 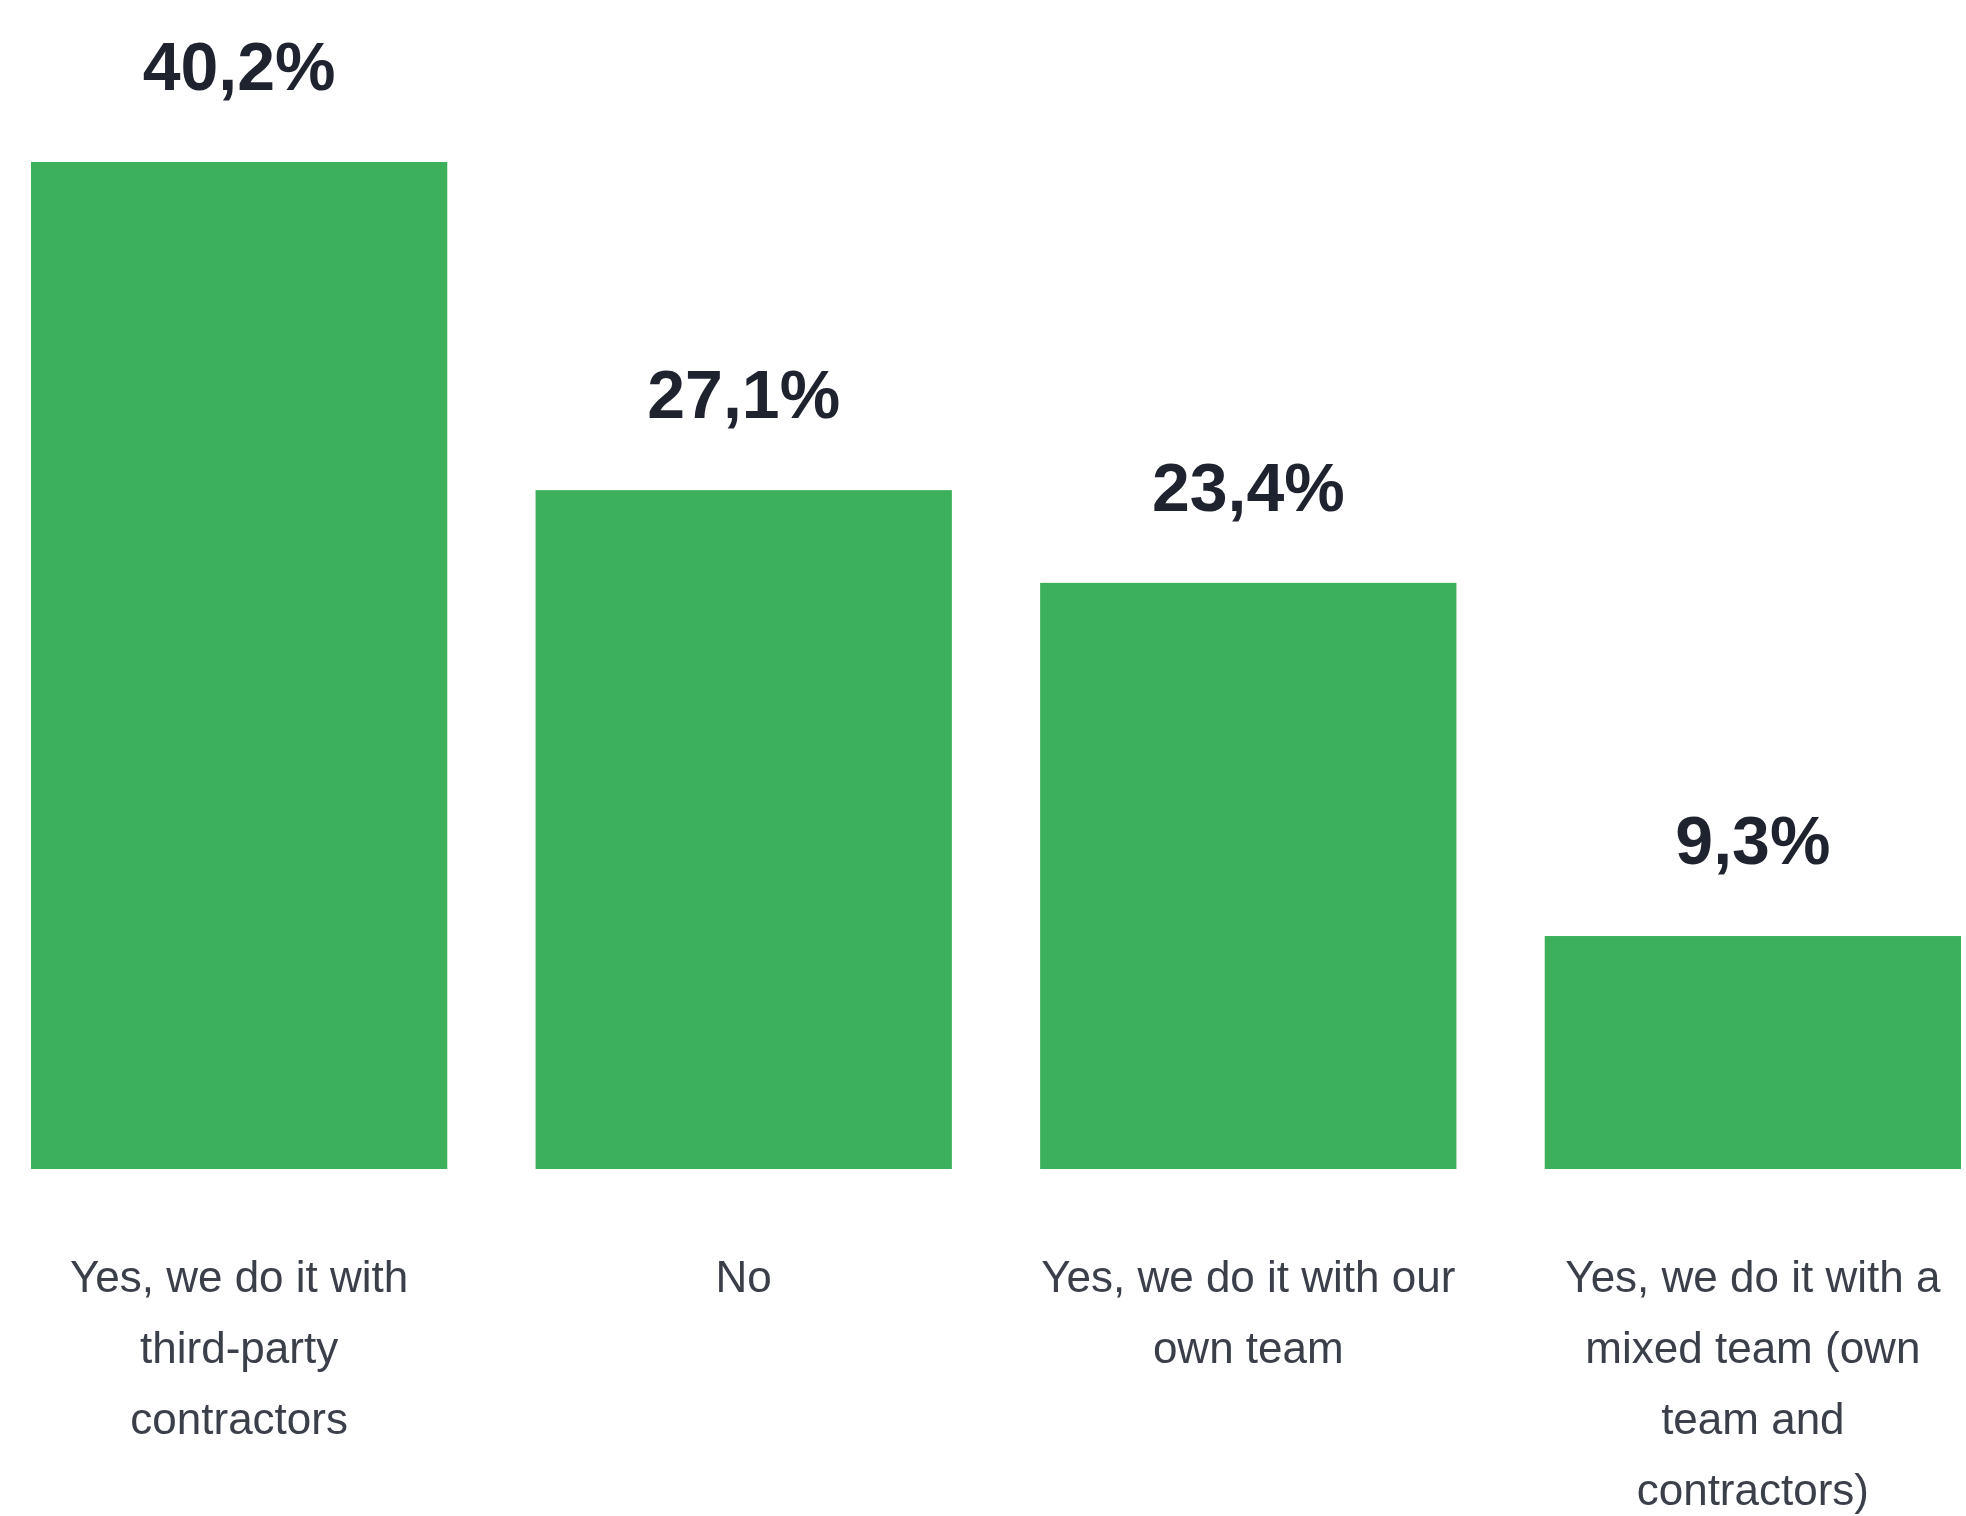 I want to click on x-tick-label: Yes, we do it with third-party contractors, so click(x=239, y=1347).